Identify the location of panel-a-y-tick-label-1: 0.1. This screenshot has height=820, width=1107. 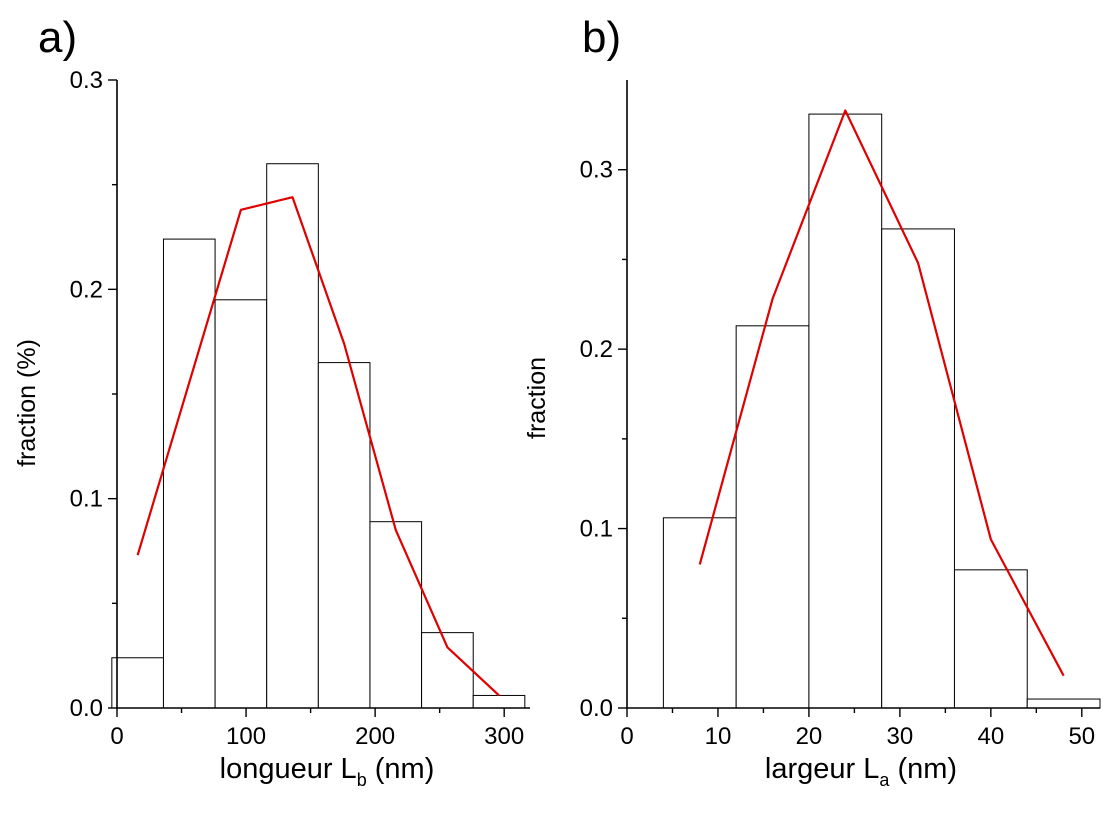
(86, 499).